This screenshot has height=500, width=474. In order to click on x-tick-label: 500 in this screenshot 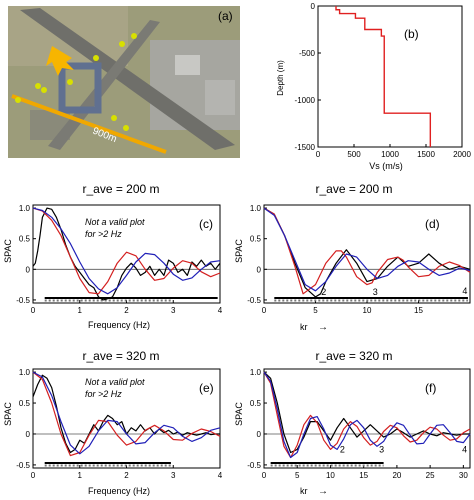, I will do `click(354, 154)`.